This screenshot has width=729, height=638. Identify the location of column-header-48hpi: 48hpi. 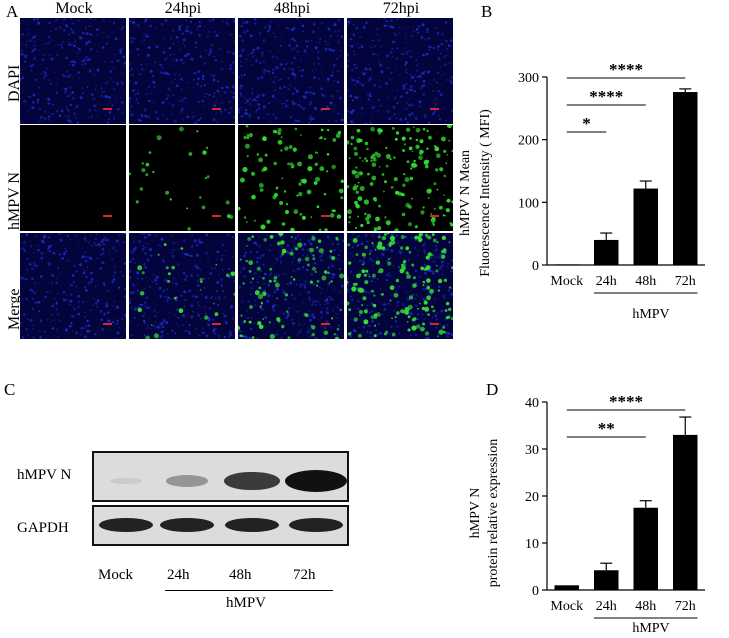
(292, 8).